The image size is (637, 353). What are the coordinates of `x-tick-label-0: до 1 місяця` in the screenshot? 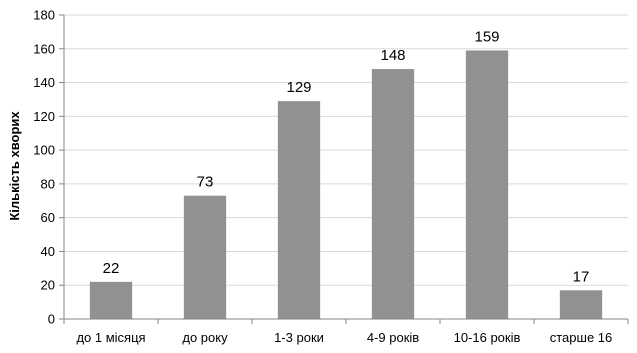 It's located at (110, 337).